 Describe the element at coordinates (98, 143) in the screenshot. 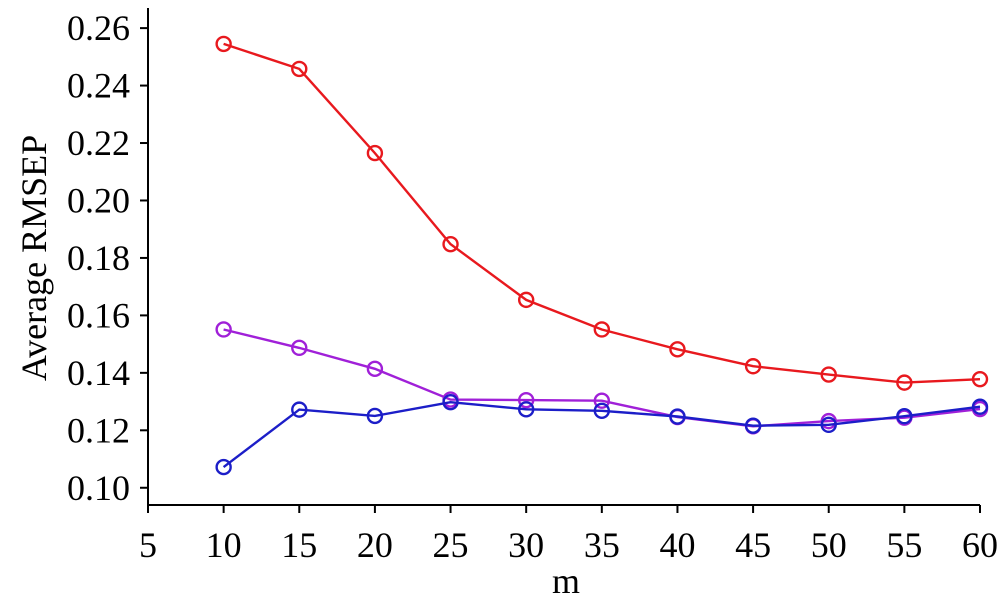

I see `y-tick-label: 0.22` at that location.